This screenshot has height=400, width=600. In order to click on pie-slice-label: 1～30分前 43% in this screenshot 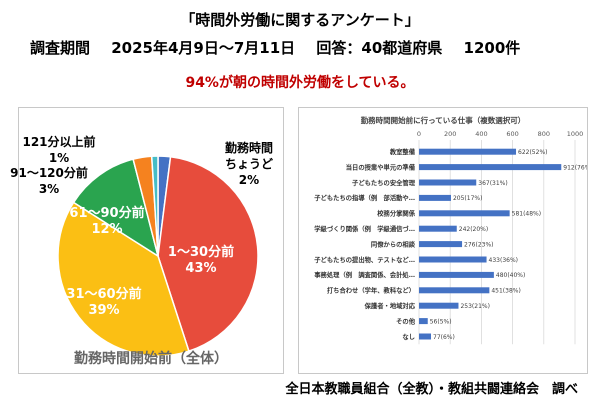, I will do `click(201, 261)`.